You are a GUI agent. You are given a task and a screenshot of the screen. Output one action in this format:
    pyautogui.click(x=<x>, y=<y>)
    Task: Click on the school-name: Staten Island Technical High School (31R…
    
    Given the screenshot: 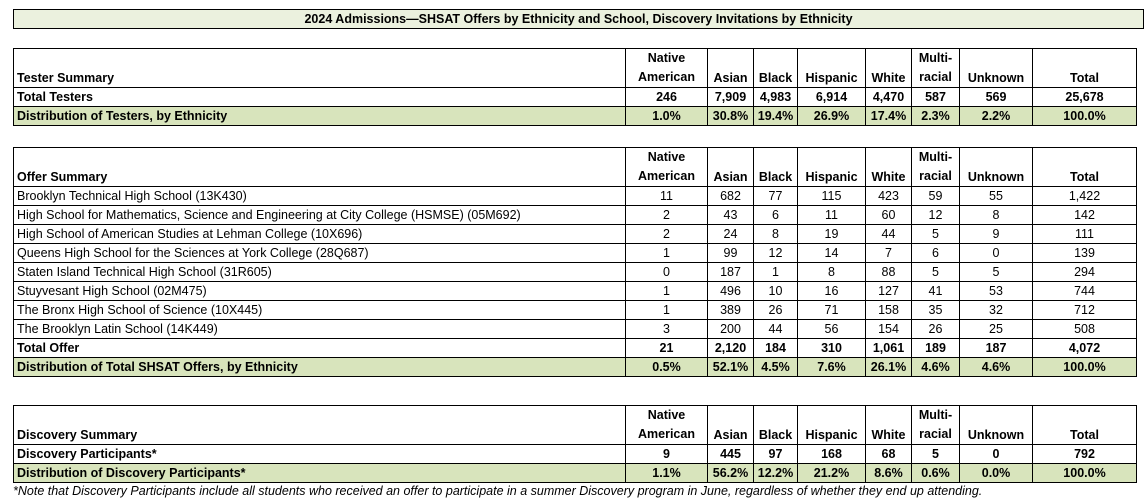 What is the action you would take?
    pyautogui.click(x=319, y=272)
    